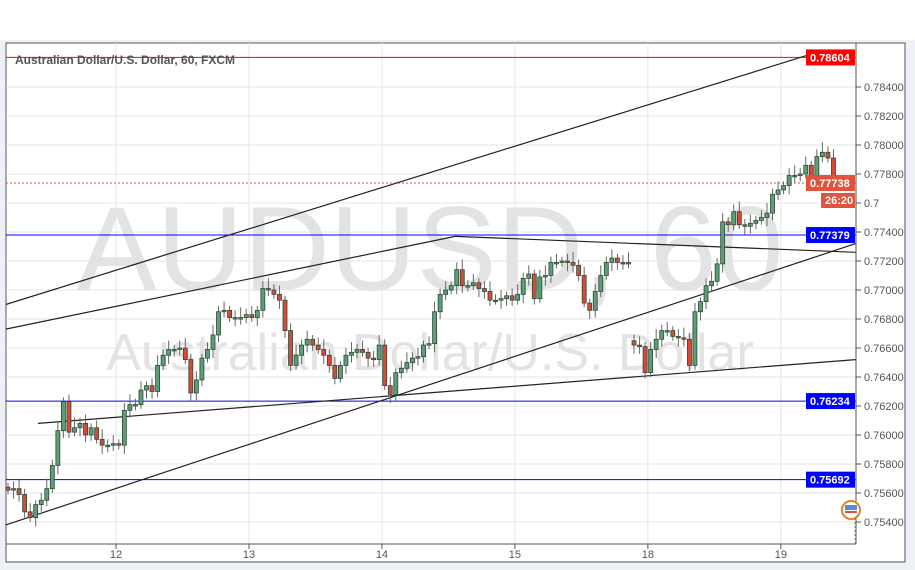  Describe the element at coordinates (515, 555) in the screenshot. I see `time-tick-label: 15` at that location.